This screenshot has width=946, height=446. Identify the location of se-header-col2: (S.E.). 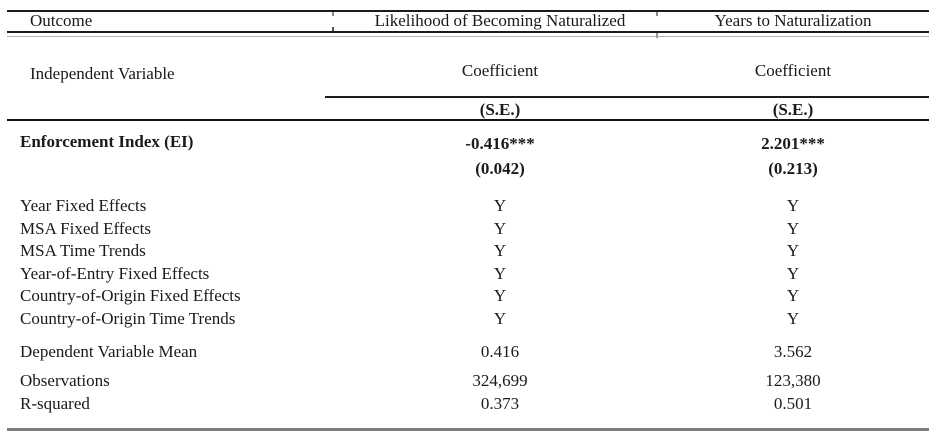
(500, 109).